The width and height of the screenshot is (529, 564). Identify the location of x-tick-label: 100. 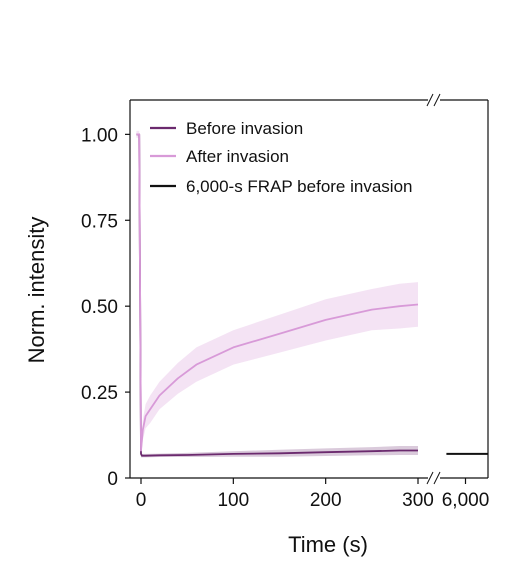
(233, 500).